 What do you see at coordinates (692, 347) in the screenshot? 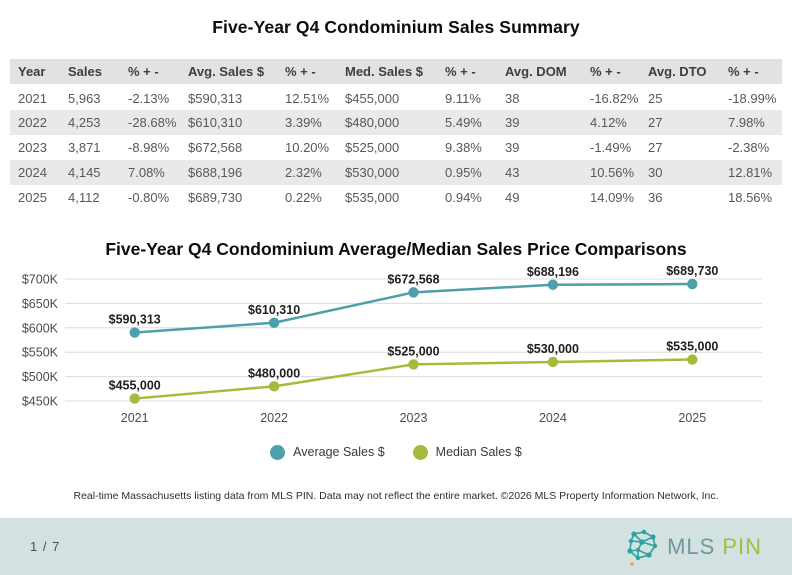
I see `data-point-label: $535,000` at bounding box center [692, 347].